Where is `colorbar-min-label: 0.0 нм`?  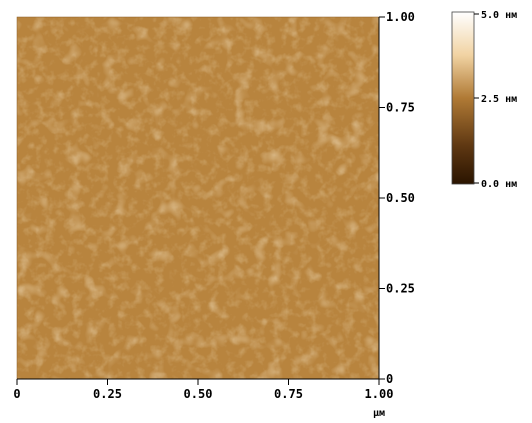
colorbar-min-label: 0.0 нм is located at coordinates (499, 184).